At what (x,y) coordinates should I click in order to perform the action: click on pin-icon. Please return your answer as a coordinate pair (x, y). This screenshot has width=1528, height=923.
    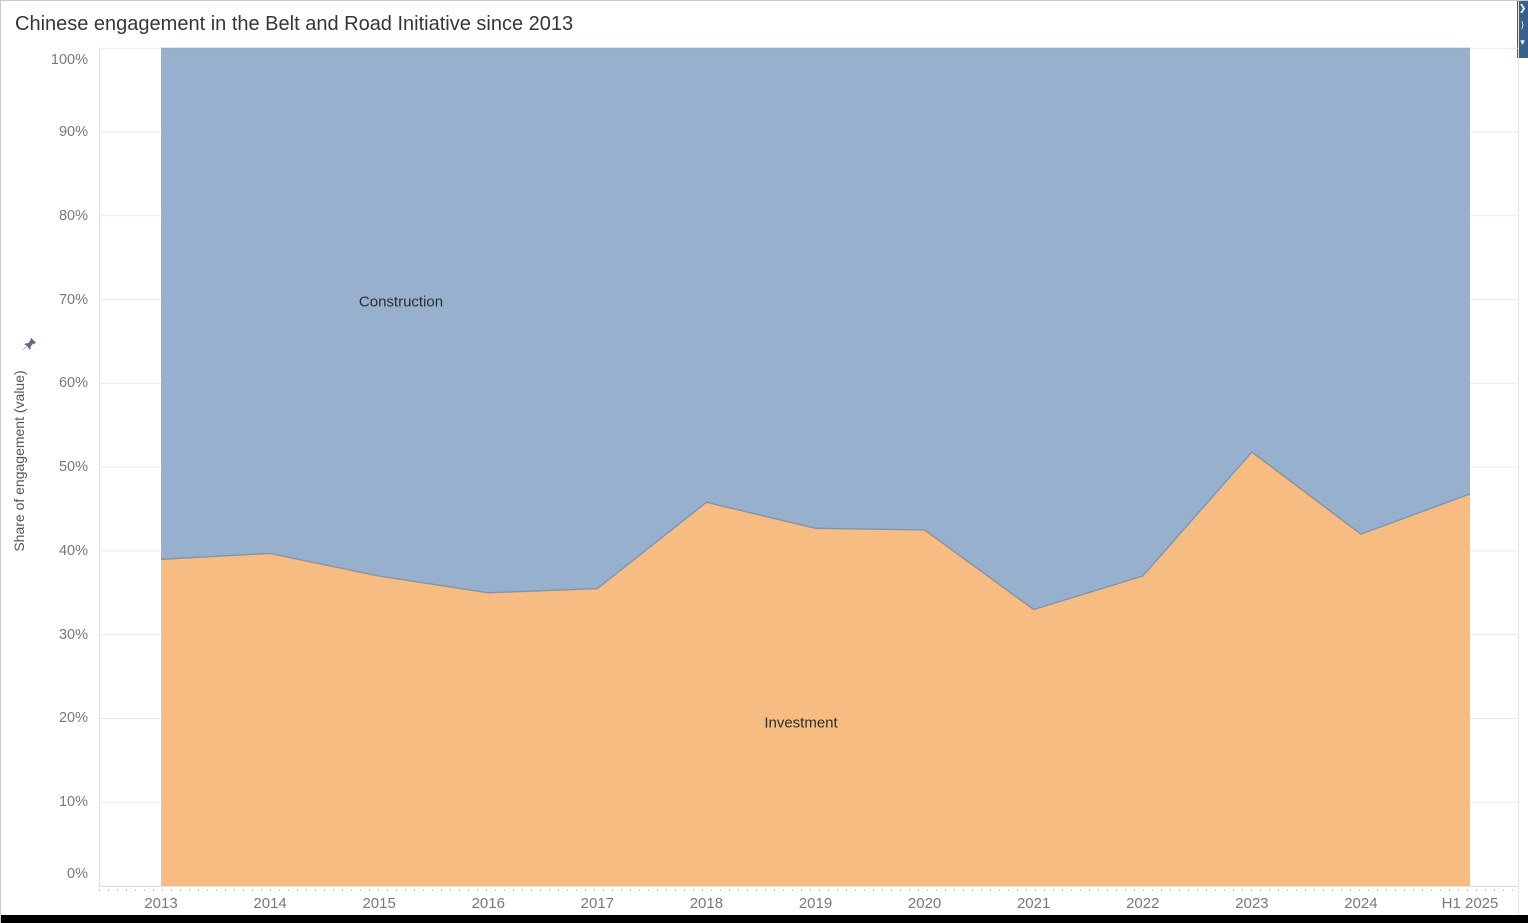
    Looking at the image, I should click on (29, 344).